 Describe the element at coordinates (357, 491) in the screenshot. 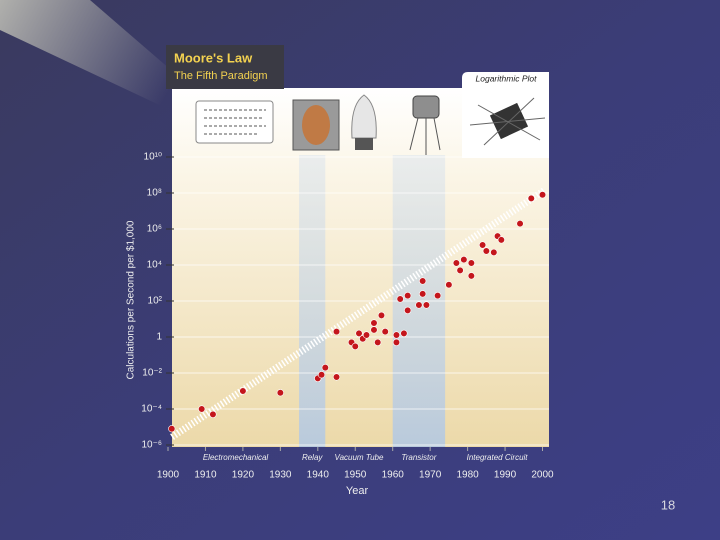

I see `x-axis-label: Year` at that location.